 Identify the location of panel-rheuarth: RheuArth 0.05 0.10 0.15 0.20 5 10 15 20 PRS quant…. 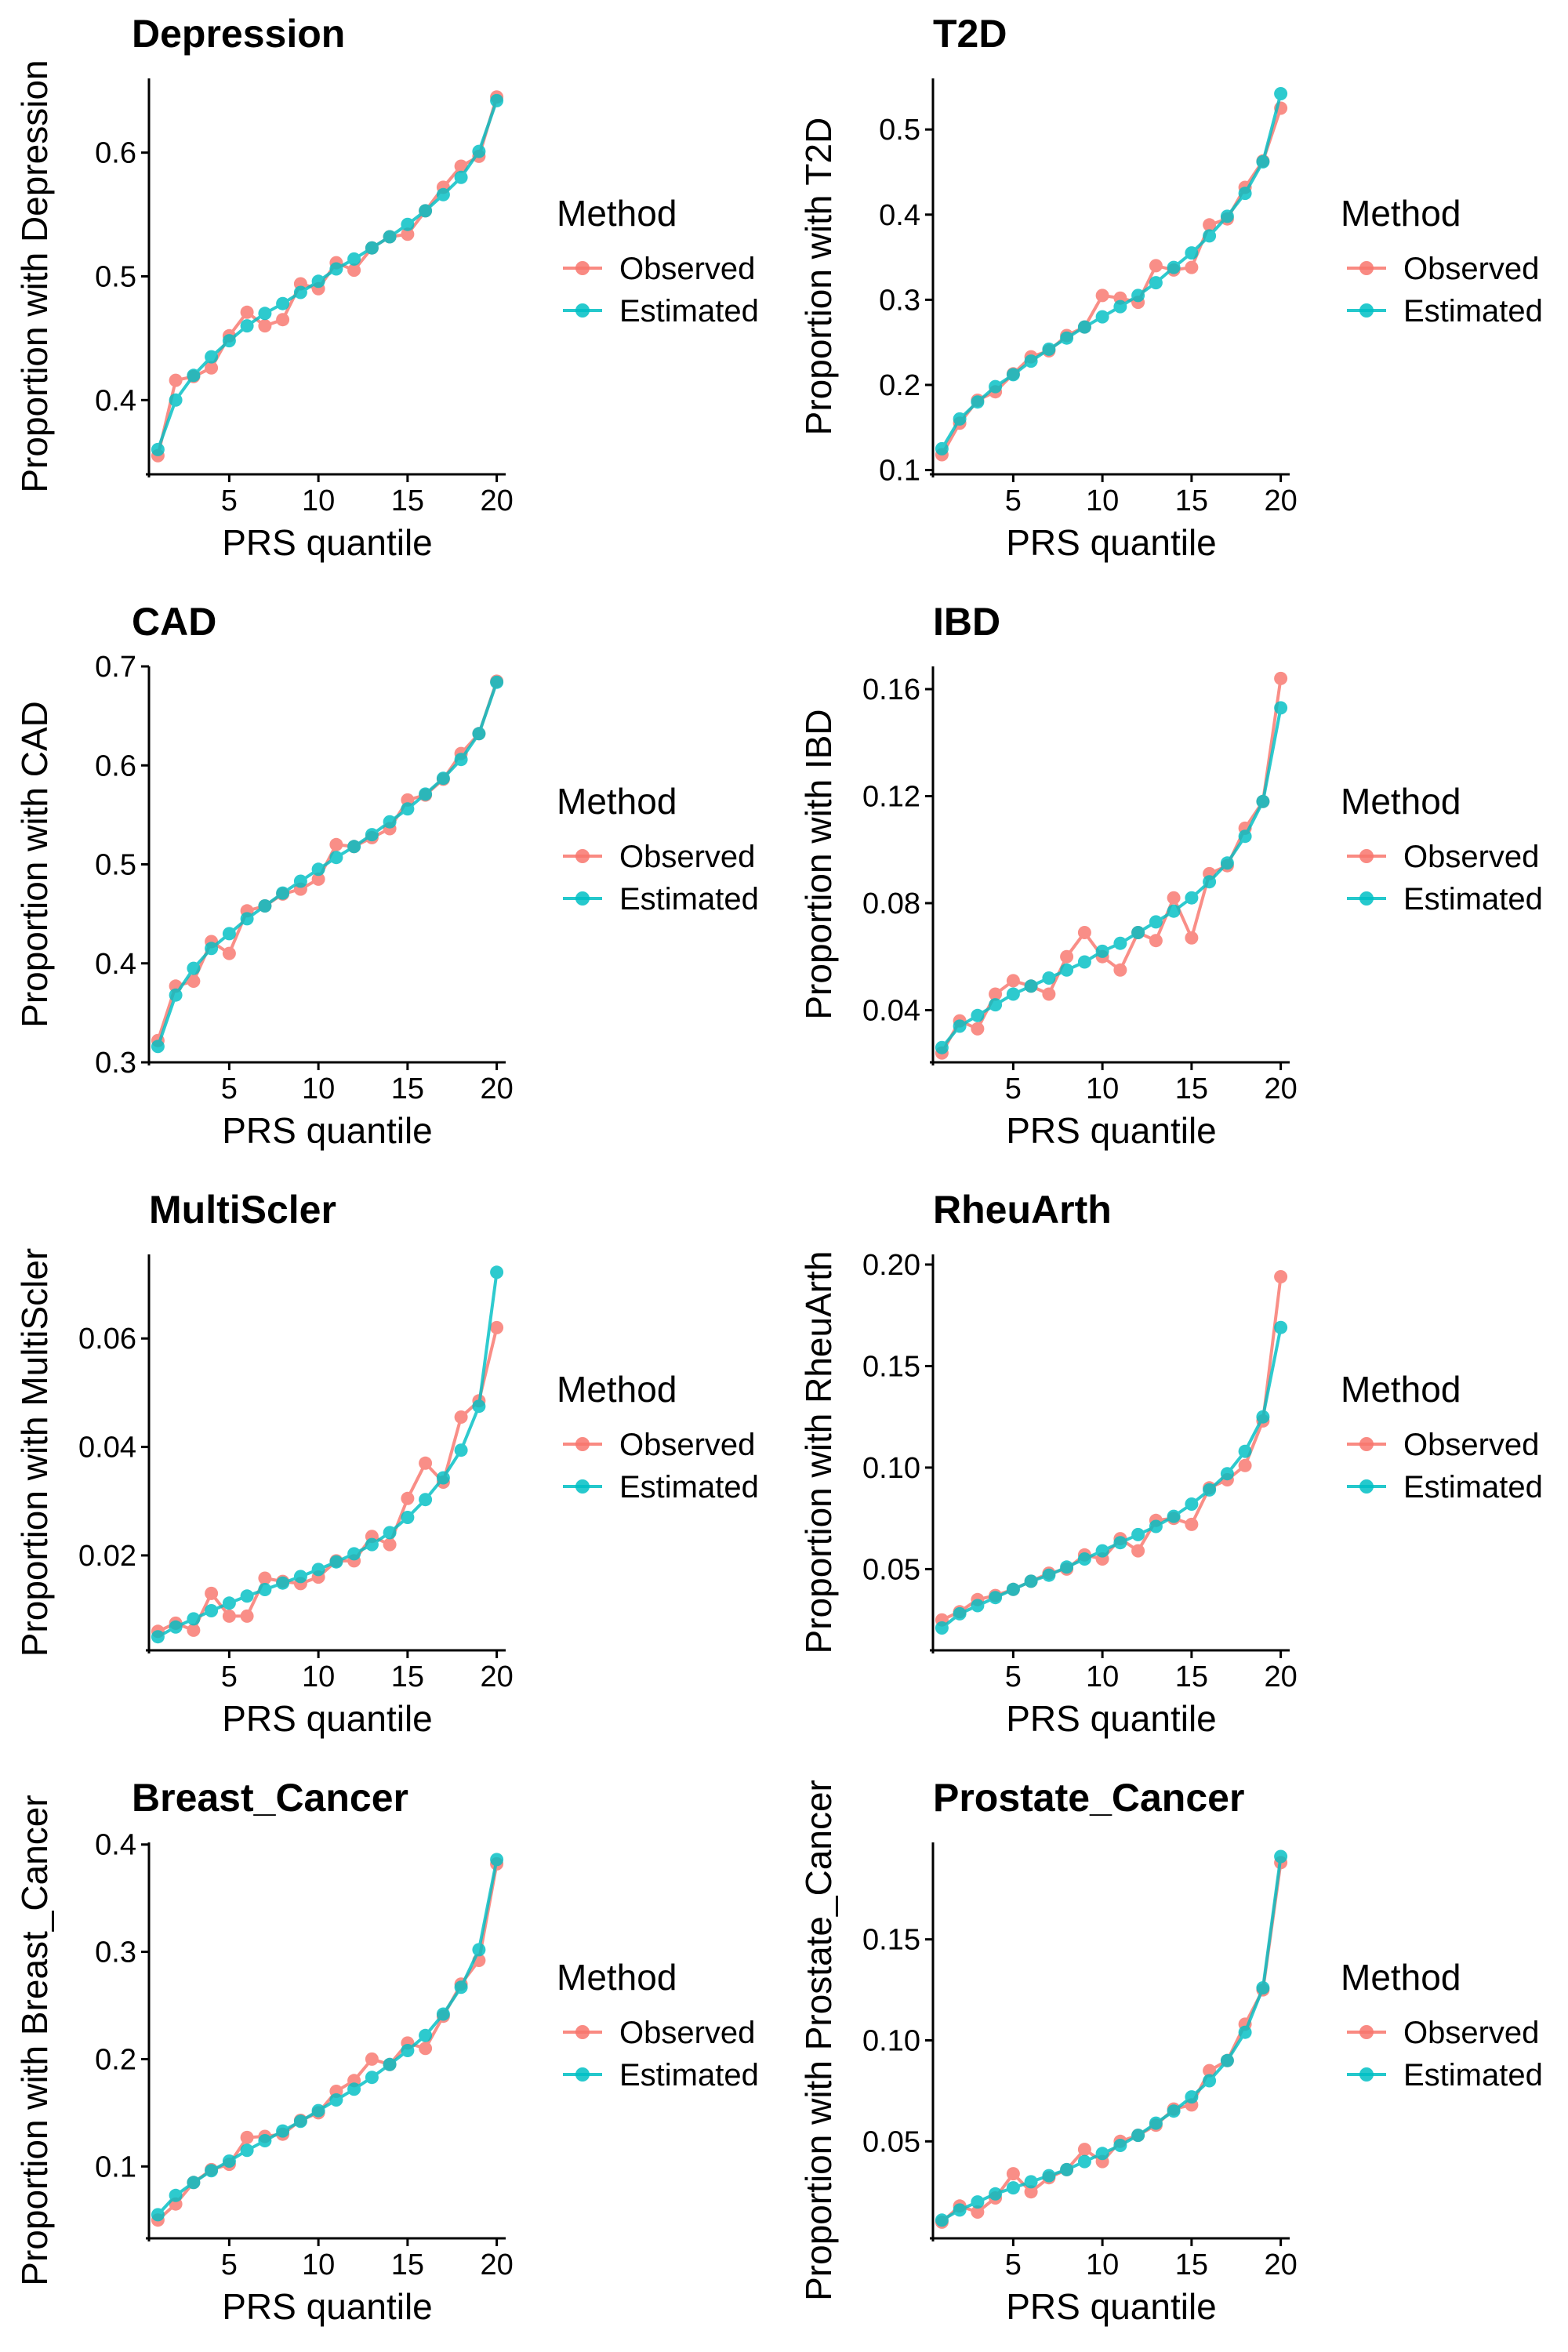
(1170, 1463).